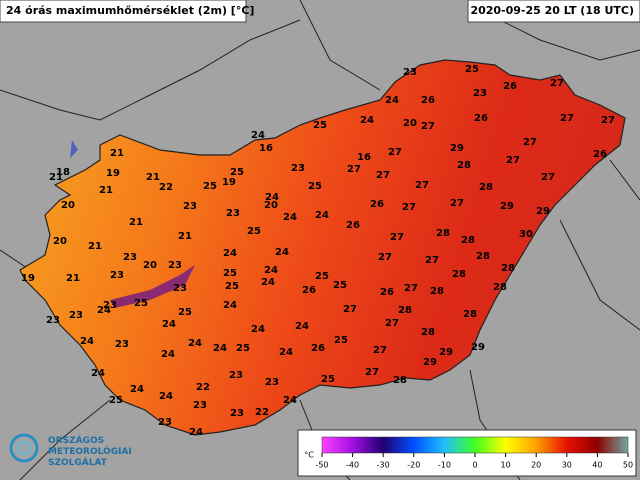 The image size is (640, 480). Describe the element at coordinates (536, 465) in the screenshot. I see `colorbar-tick-label: 20` at that location.